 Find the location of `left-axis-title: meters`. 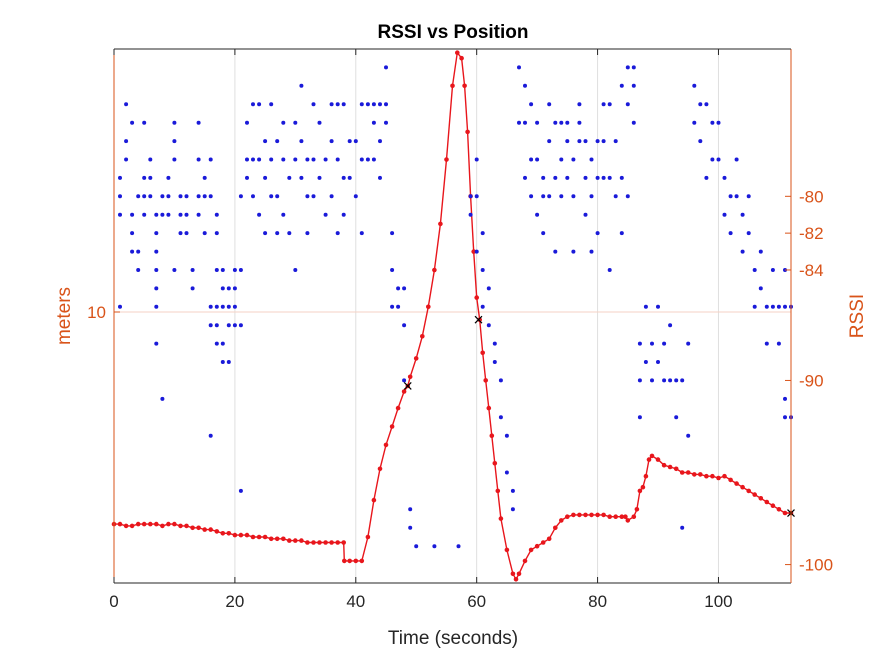

left-axis-title: meters is located at coordinates (64, 316).